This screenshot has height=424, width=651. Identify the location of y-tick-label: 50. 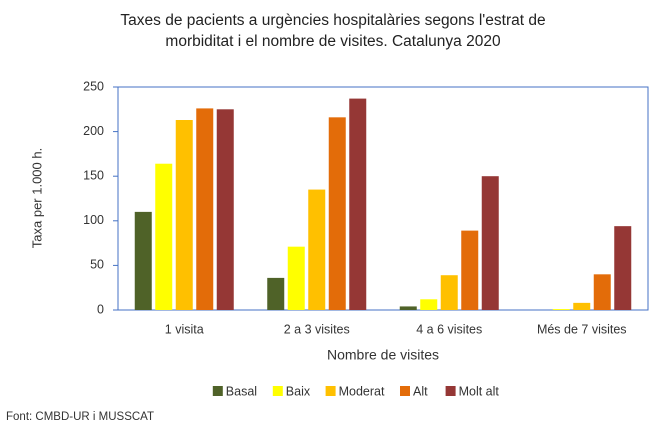
(97, 265).